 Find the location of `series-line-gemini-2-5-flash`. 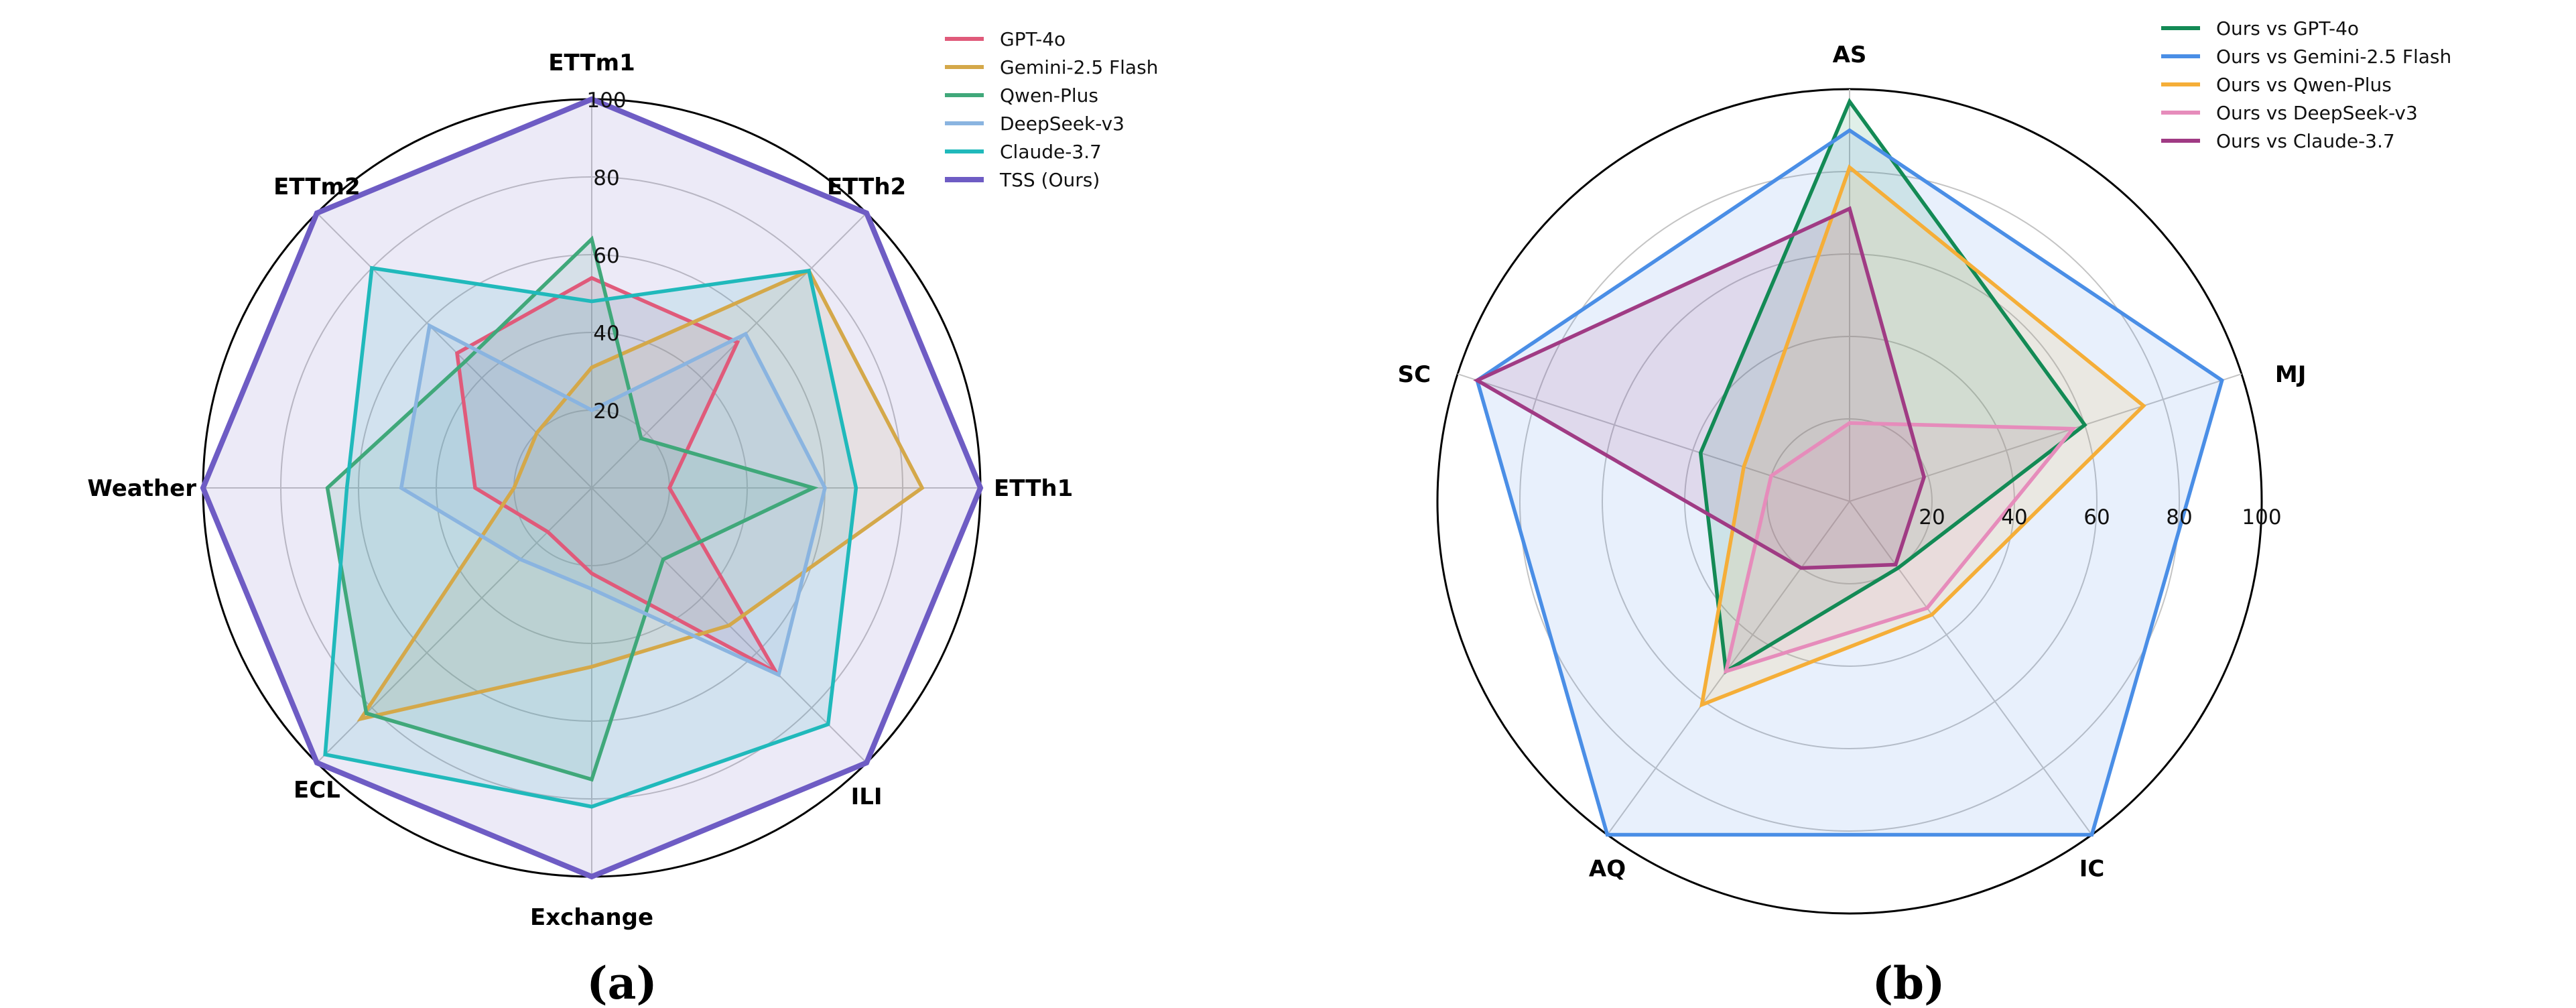

series-line-gemini-2-5-flash is located at coordinates (641, 495).